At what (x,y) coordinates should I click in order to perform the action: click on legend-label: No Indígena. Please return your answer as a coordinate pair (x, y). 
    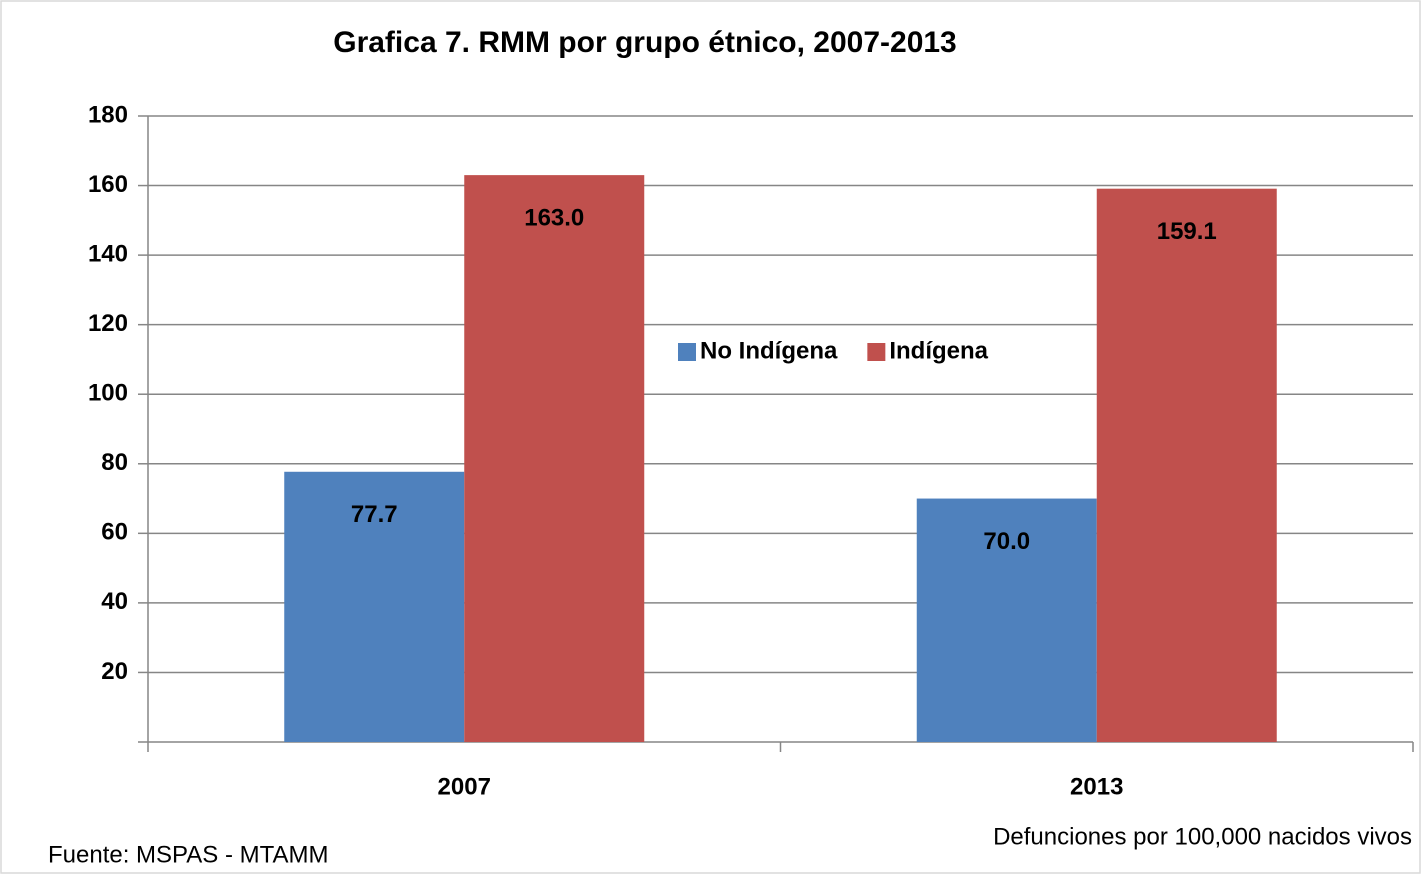
    Looking at the image, I should click on (769, 350).